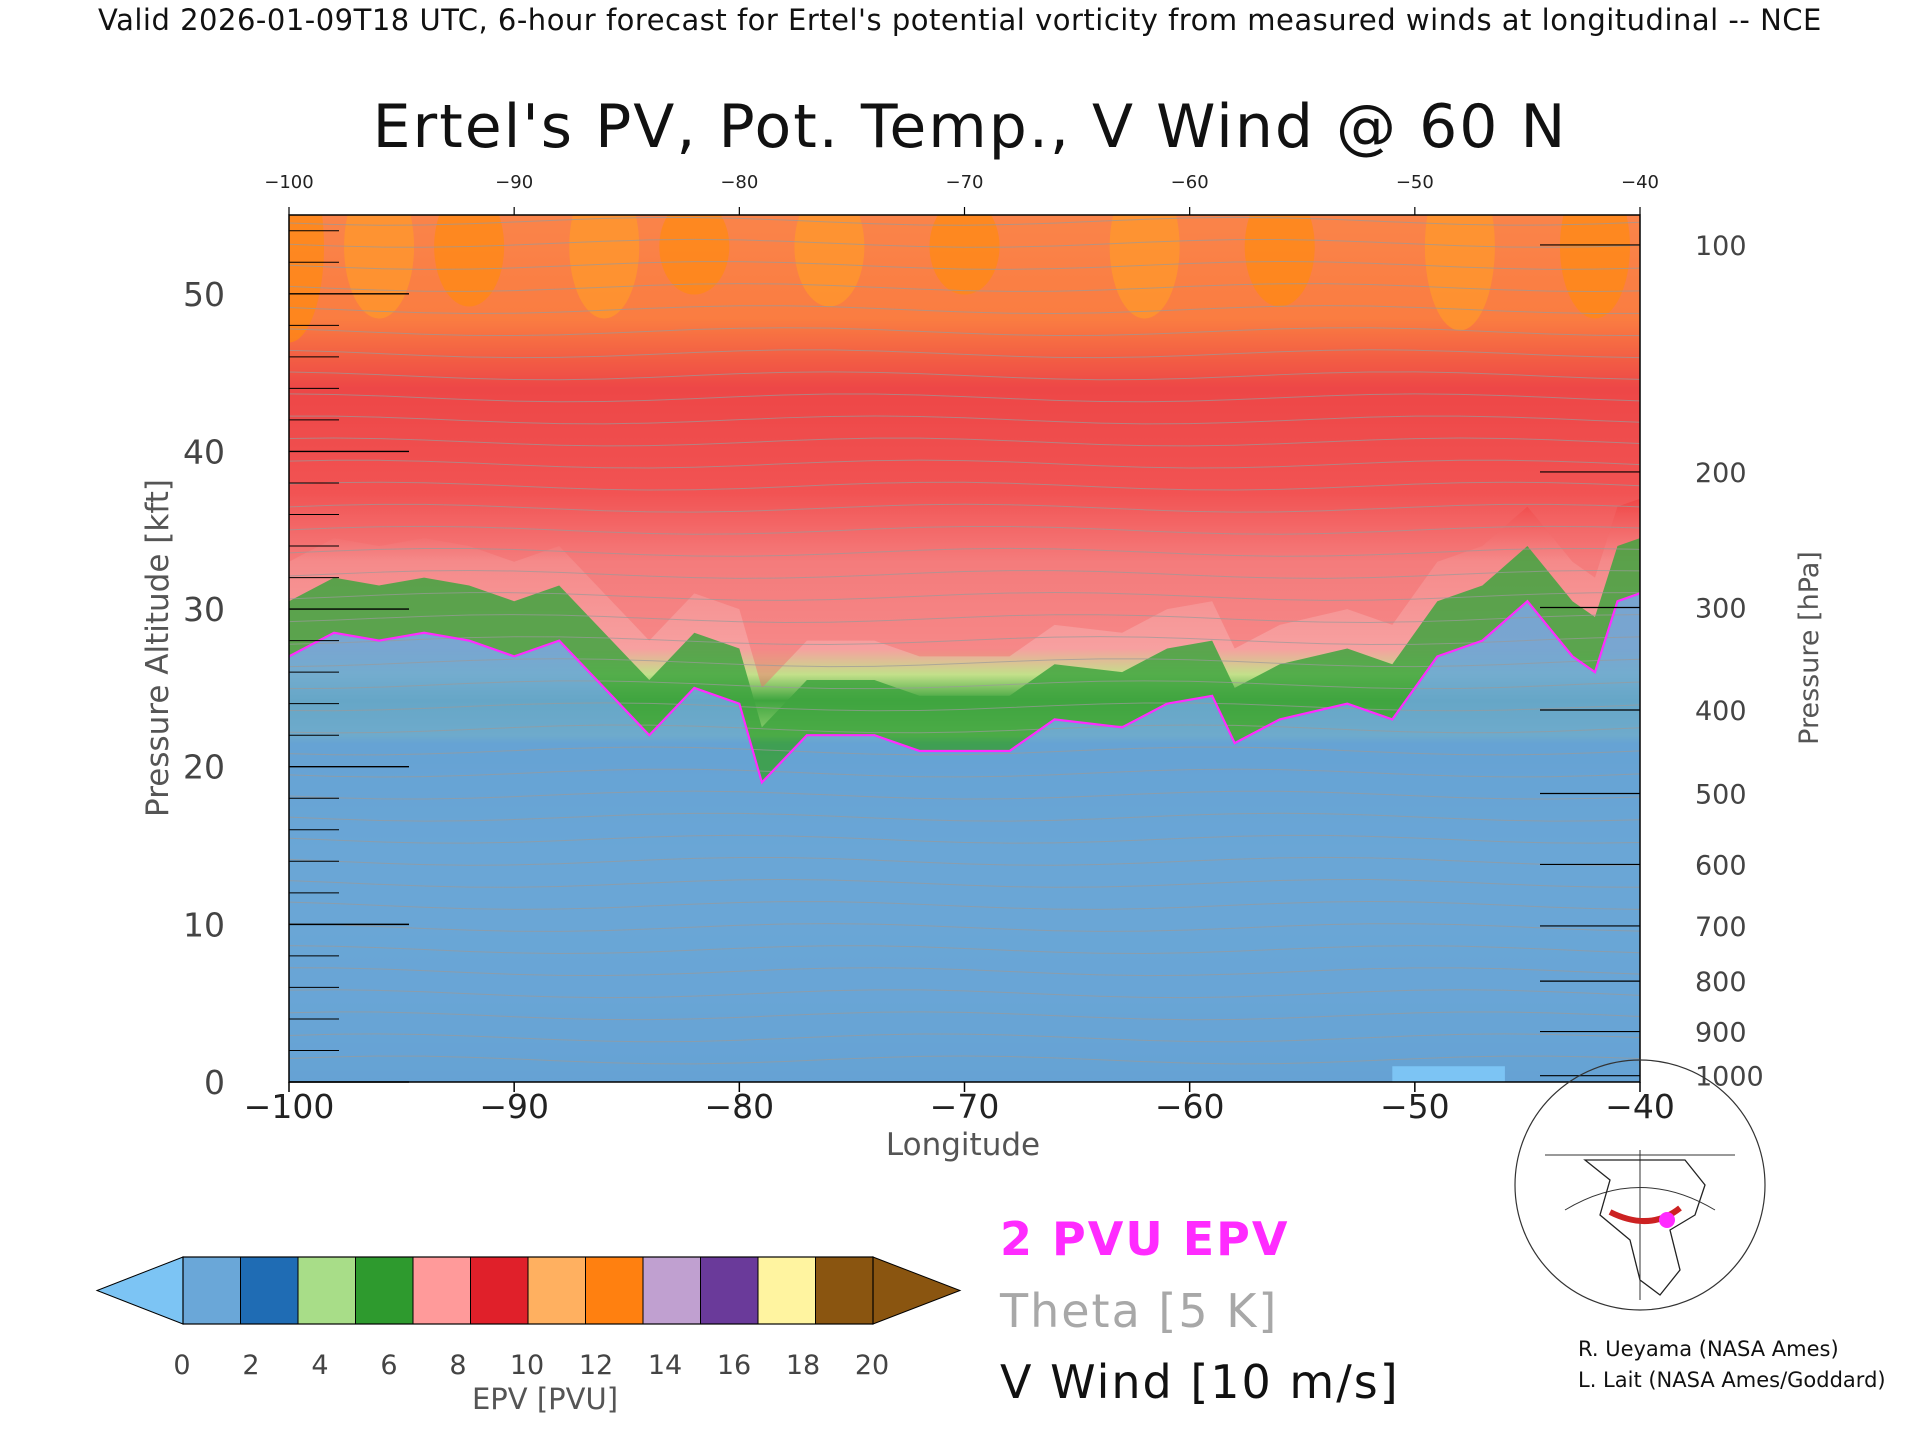 This screenshot has height=1440, width=1920. I want to click on top-tick-label: −40, so click(1640, 182).